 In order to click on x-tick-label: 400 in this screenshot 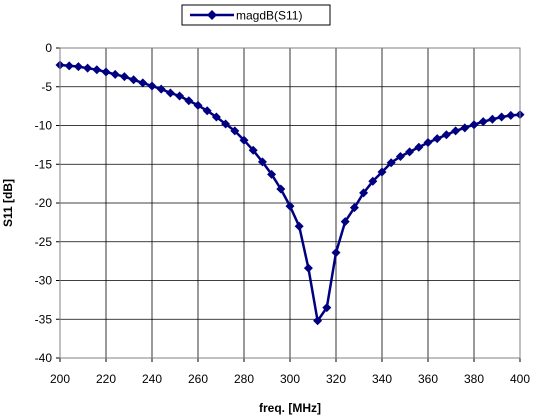, I will do `click(520, 379)`.